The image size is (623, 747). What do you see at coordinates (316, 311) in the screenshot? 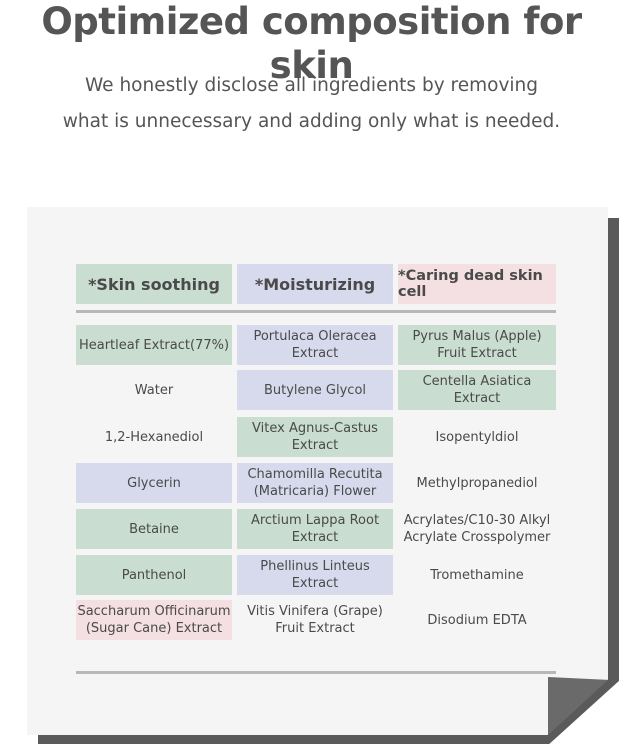
I see `header-divider` at bounding box center [316, 311].